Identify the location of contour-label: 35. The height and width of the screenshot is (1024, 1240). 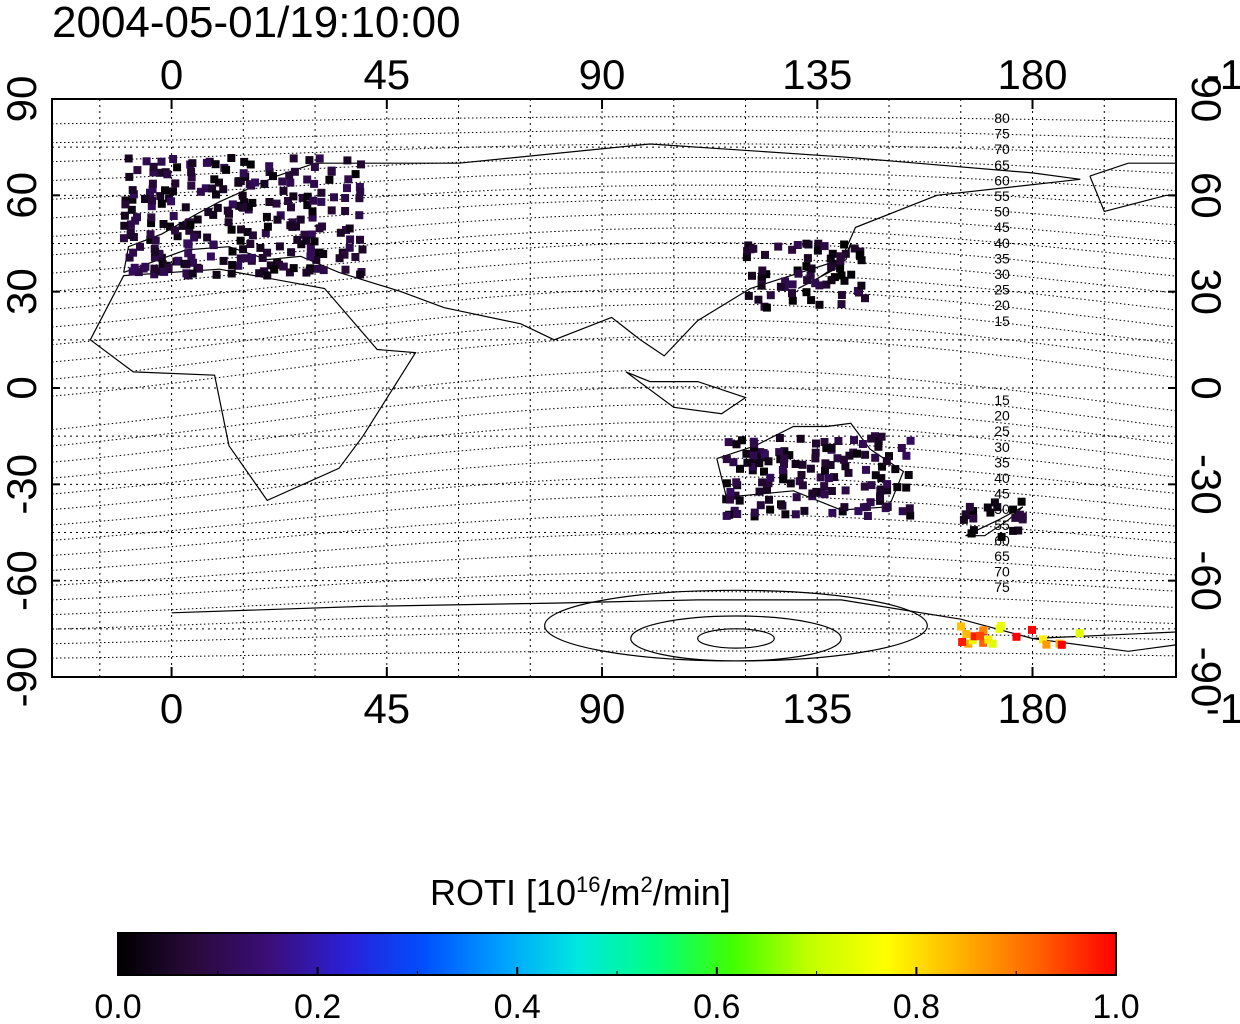
(1002, 462).